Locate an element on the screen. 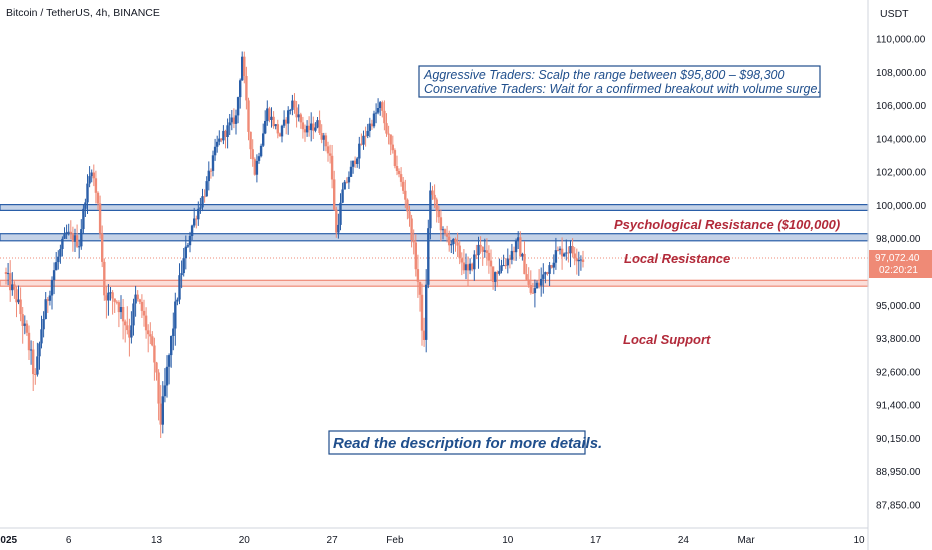 The height and width of the screenshot is (550, 932). time-axis: 2025 6 13 20 27 Feb 10 17 24 Mar 10 is located at coordinates (432, 540).